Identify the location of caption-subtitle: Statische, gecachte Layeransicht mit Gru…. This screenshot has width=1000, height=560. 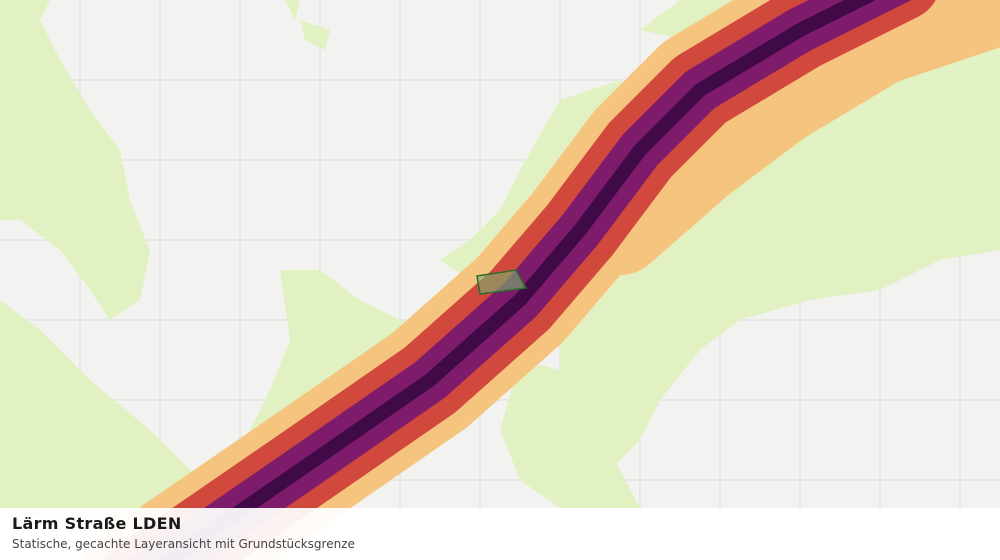
(183, 544).